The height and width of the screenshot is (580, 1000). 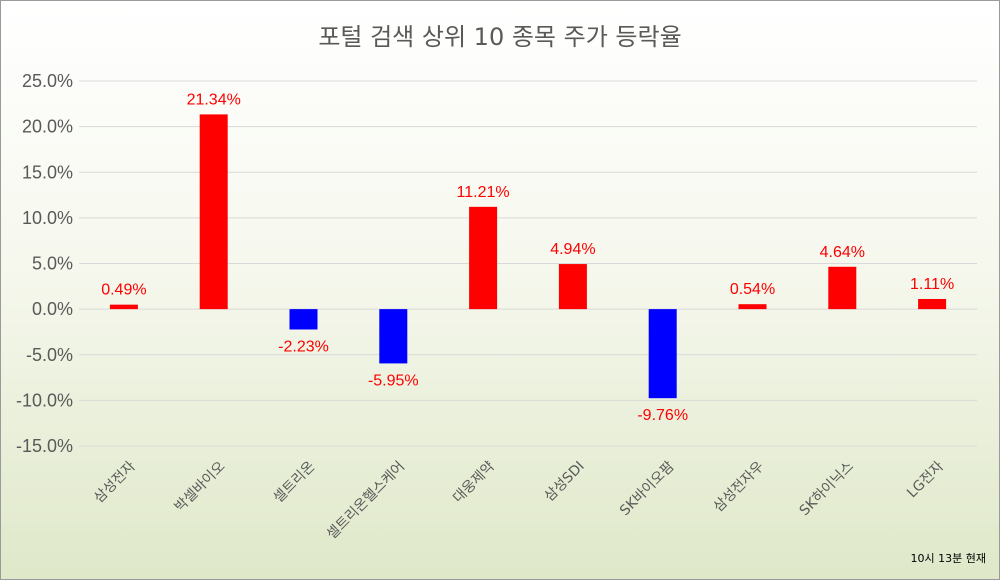 I want to click on x-tick-label: SK바이오팜, so click(x=647, y=488).